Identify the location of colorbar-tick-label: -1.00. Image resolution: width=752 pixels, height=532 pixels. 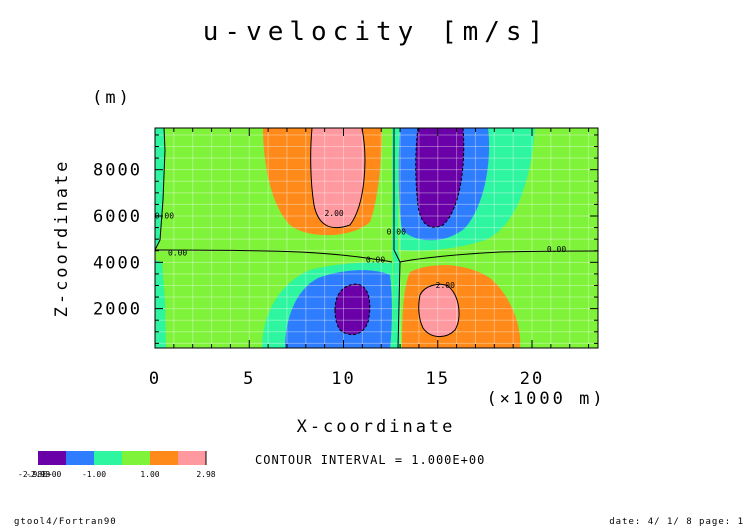
(94, 474).